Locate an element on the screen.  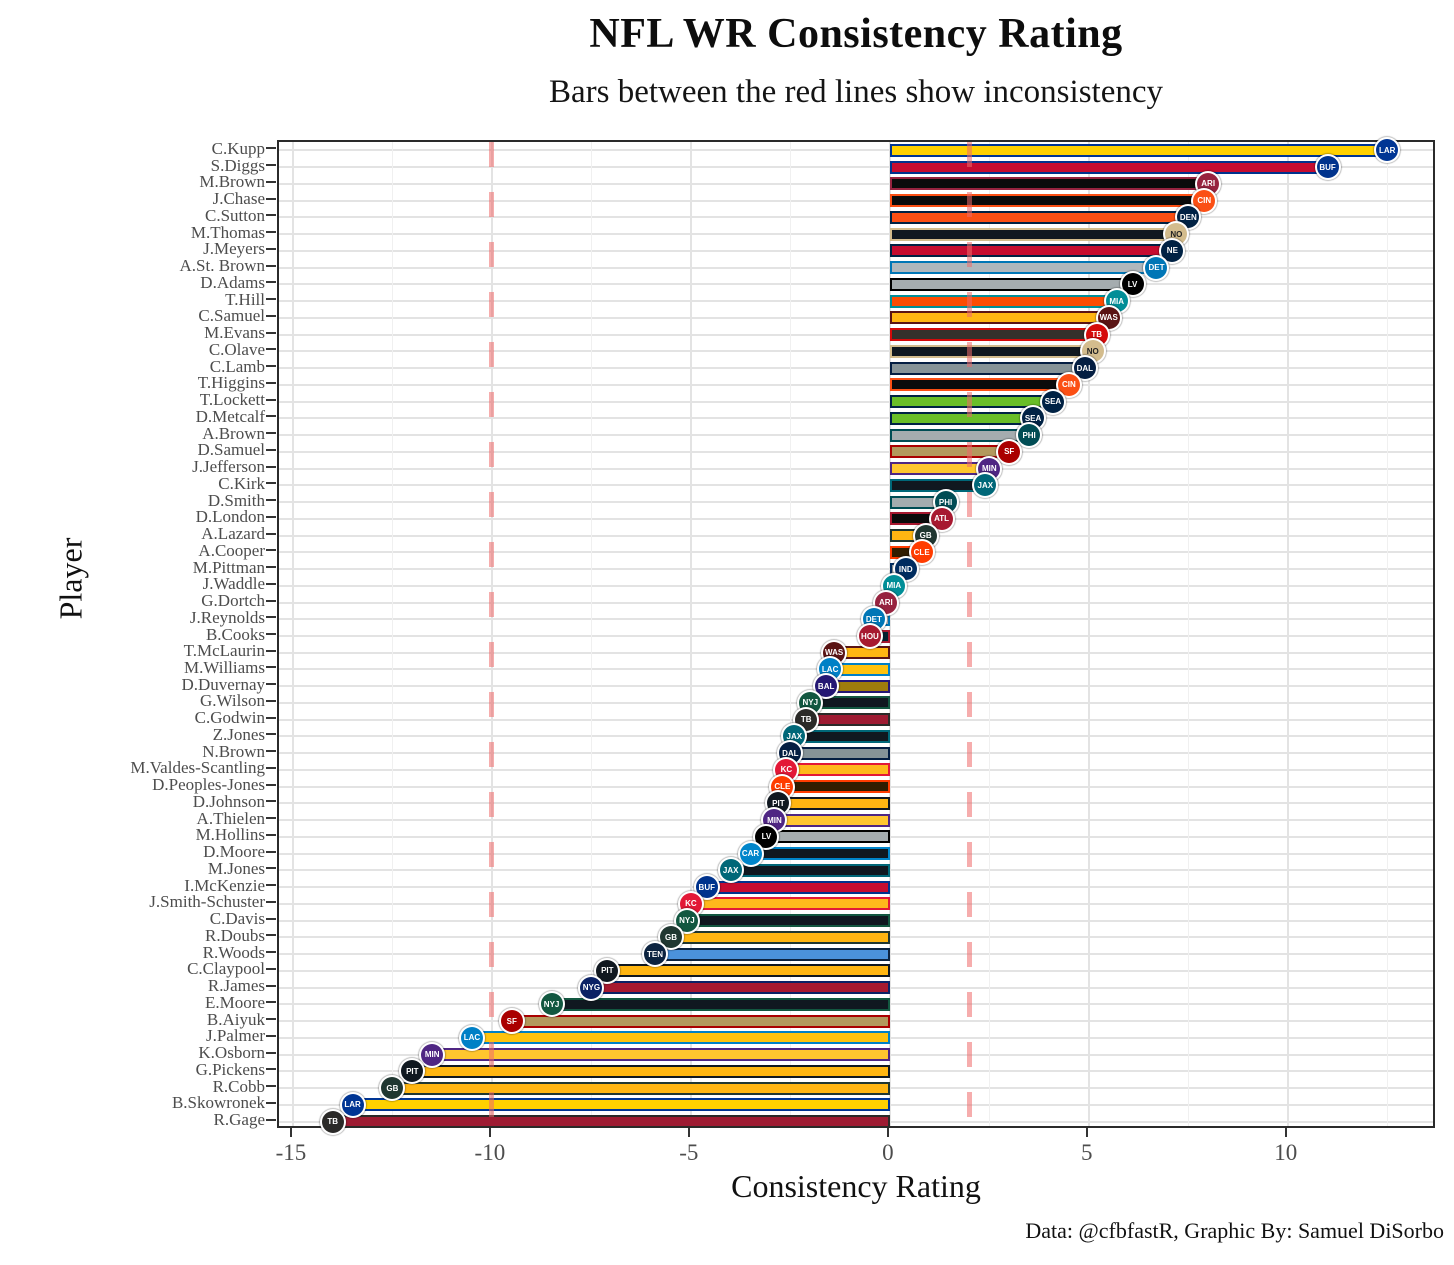
team-logo-icon: HOU is located at coordinates (869, 636).